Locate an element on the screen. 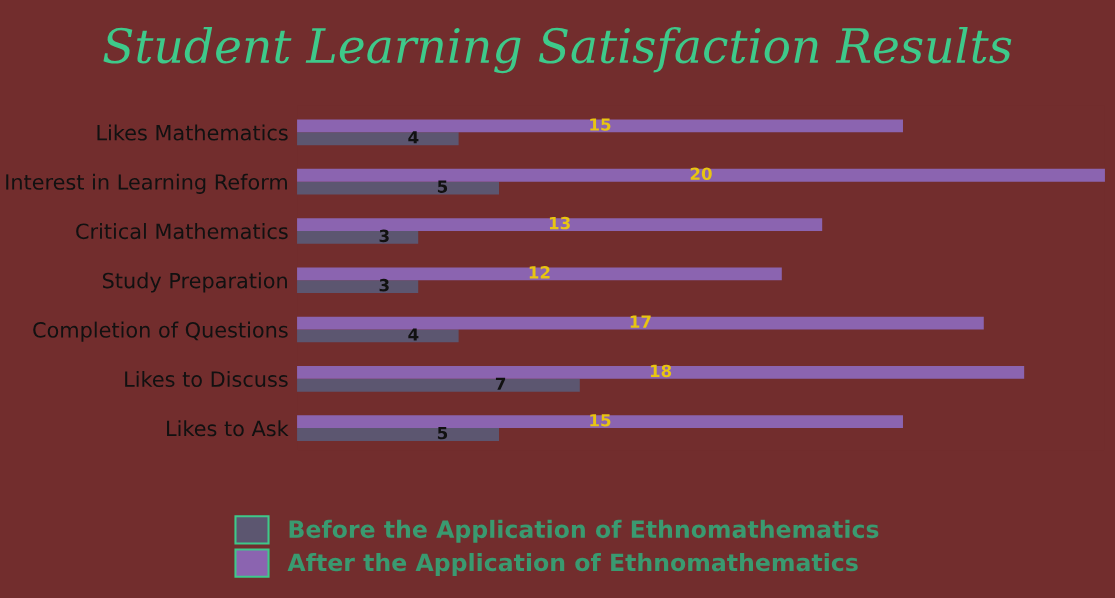  data-label: 18 is located at coordinates (661, 371).